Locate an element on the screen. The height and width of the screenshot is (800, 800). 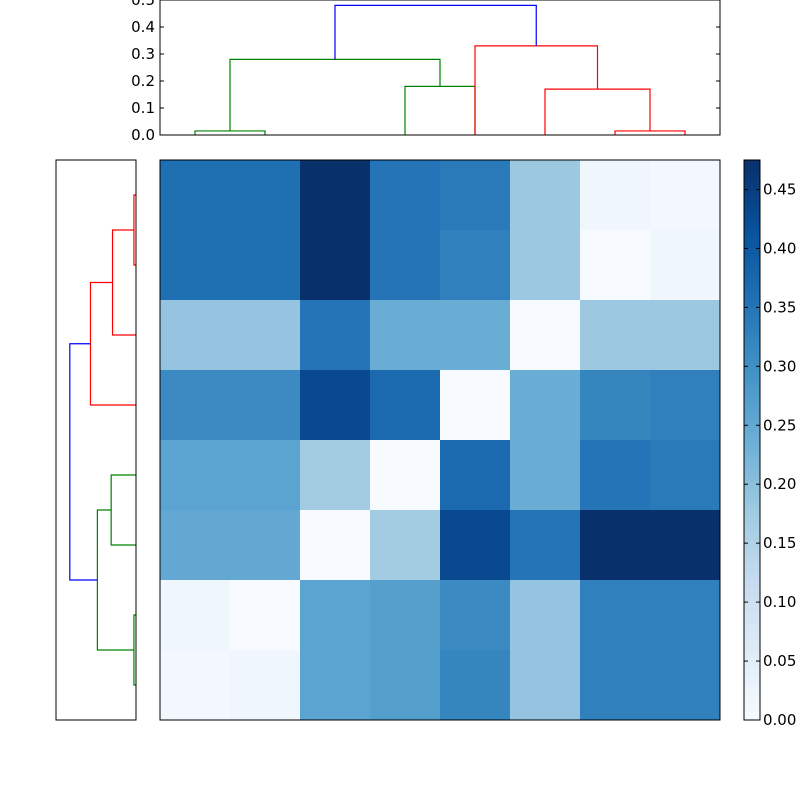
colorbar-tick-label: 0.05 is located at coordinates (779, 661).